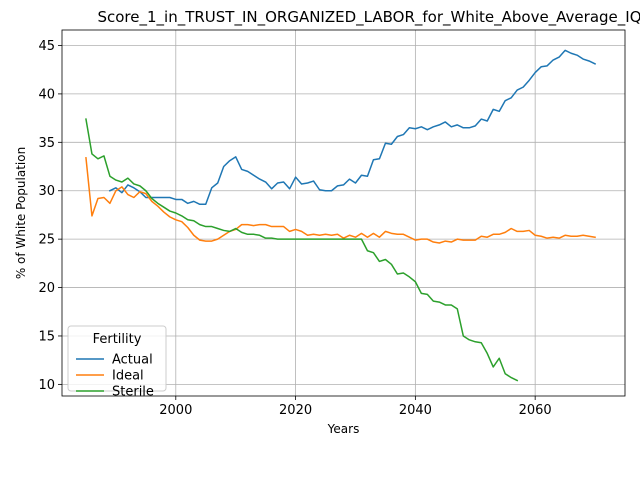 The height and width of the screenshot is (480, 640). What do you see at coordinates (133, 392) in the screenshot?
I see `legend-label-sterile: Sterile` at bounding box center [133, 392].